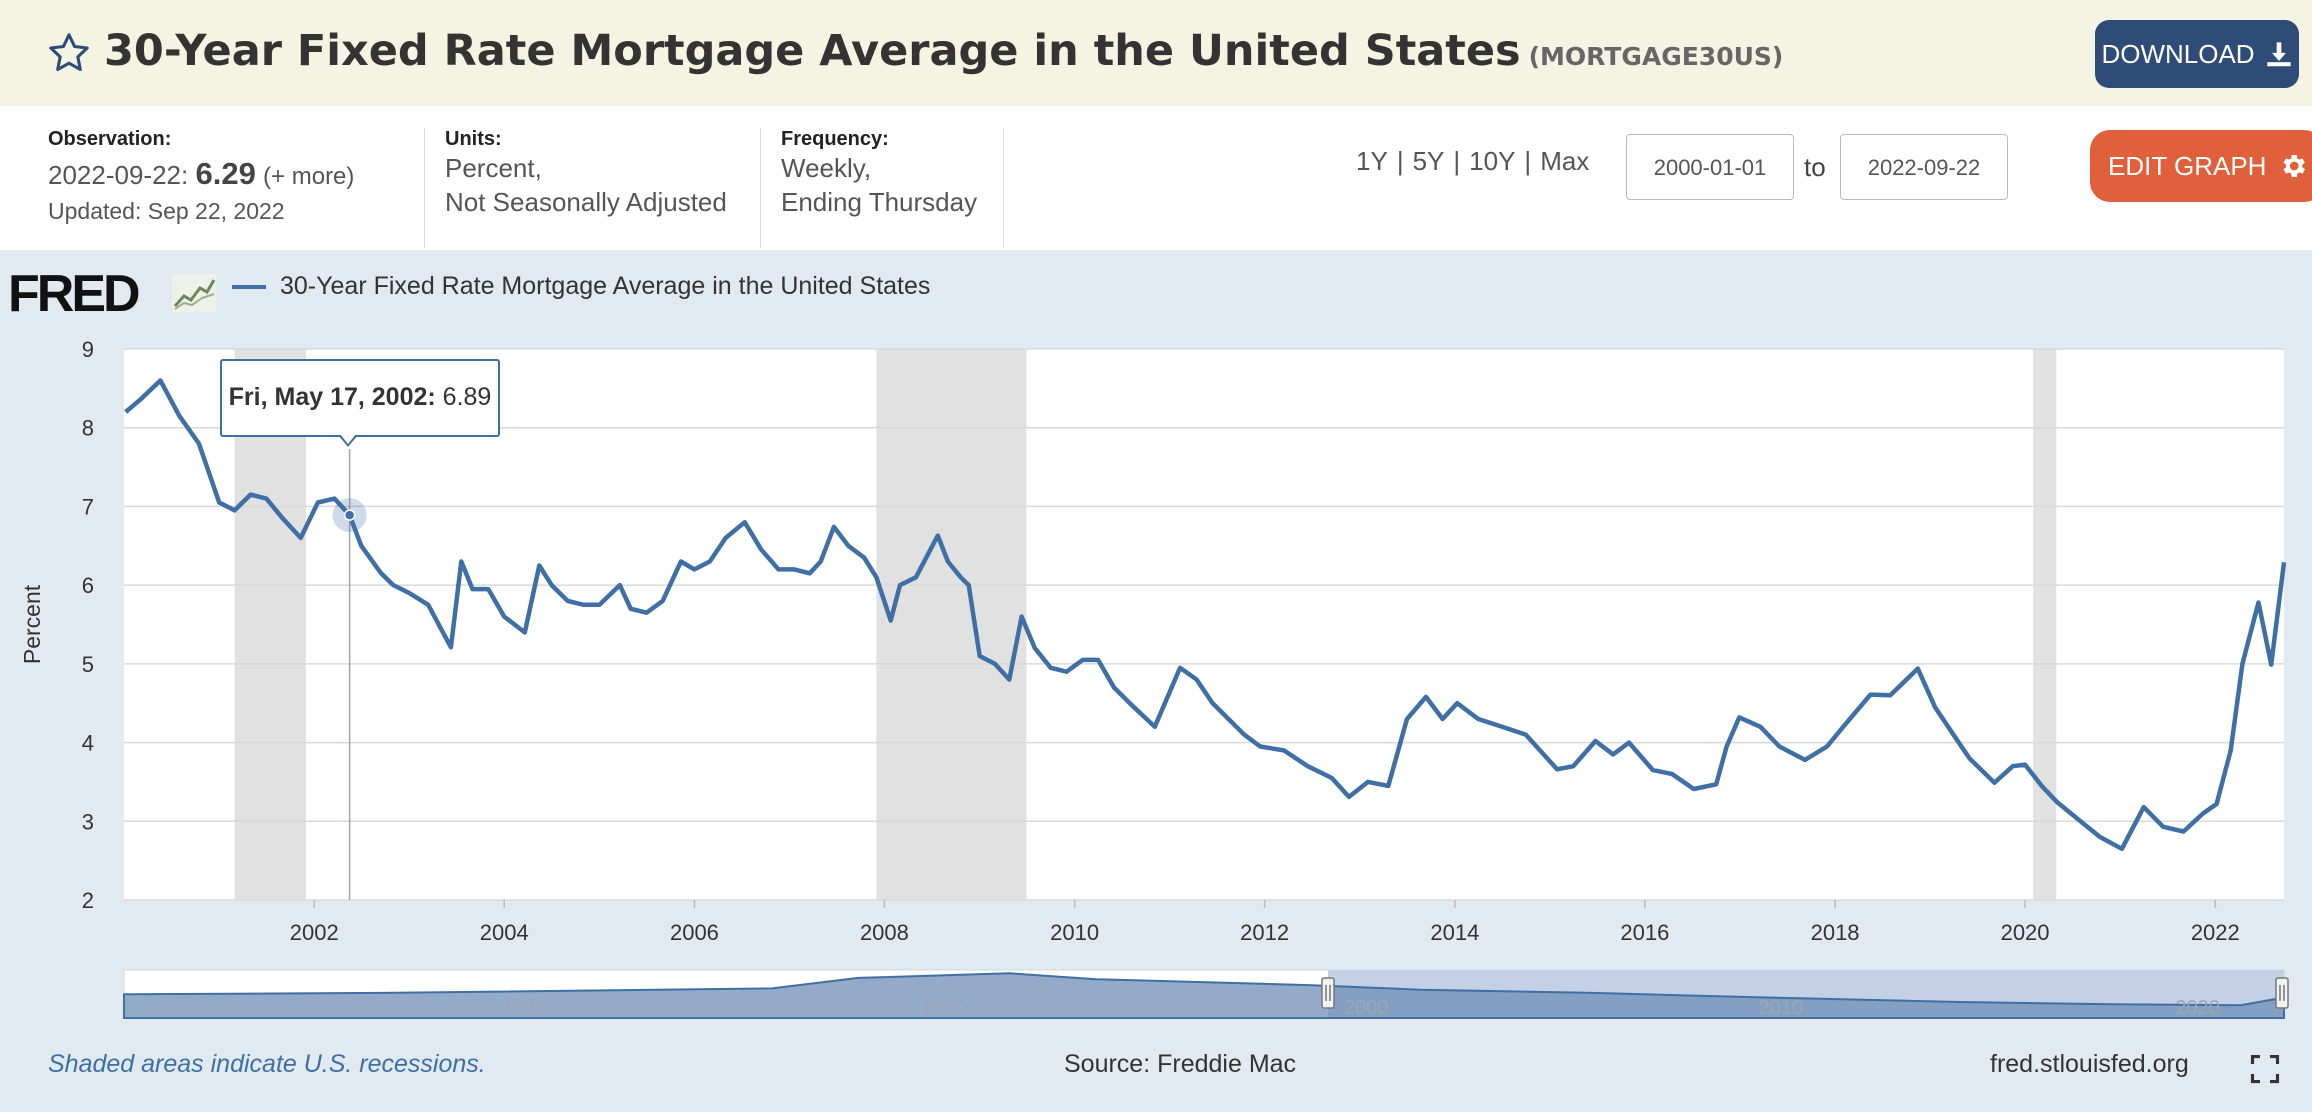  I want to click on navigator-label: 2010, so click(1780, 1008).